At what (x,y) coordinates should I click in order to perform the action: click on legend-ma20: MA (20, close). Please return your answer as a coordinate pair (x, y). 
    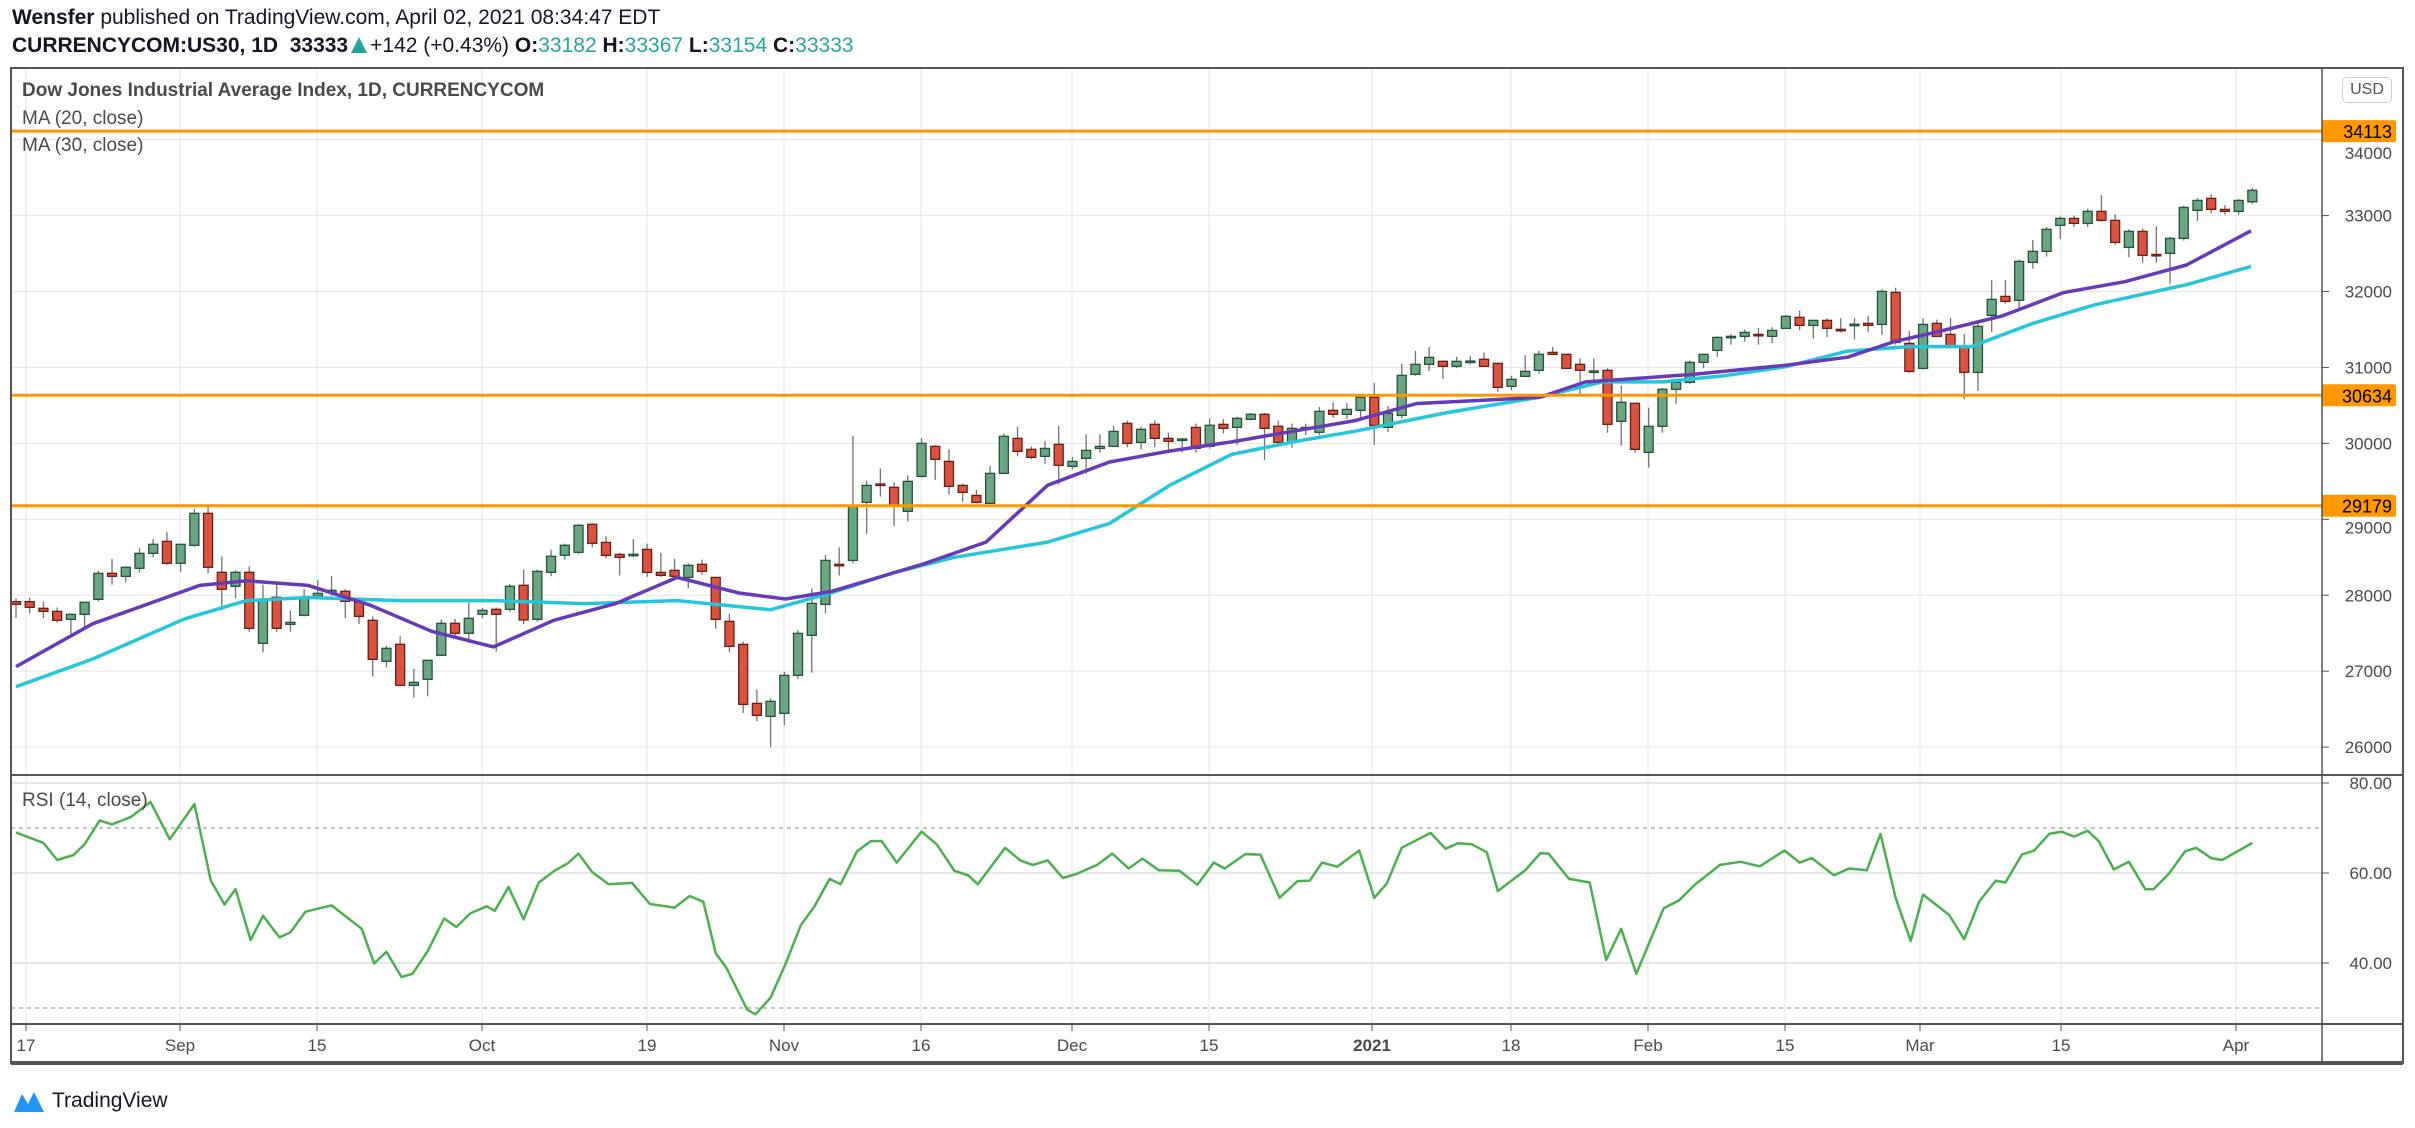
    Looking at the image, I should click on (83, 118).